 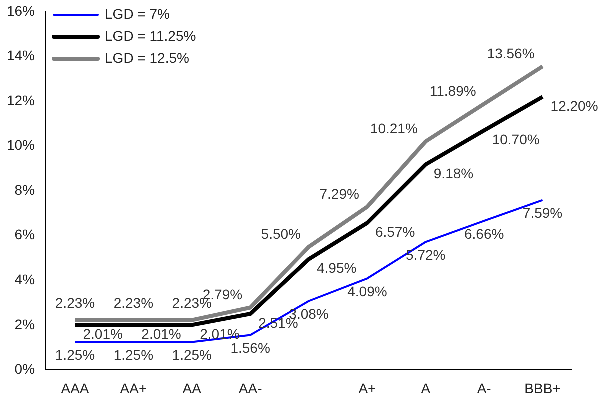 What do you see at coordinates (21, 56) in the screenshot?
I see `y-tick-label: 14%` at bounding box center [21, 56].